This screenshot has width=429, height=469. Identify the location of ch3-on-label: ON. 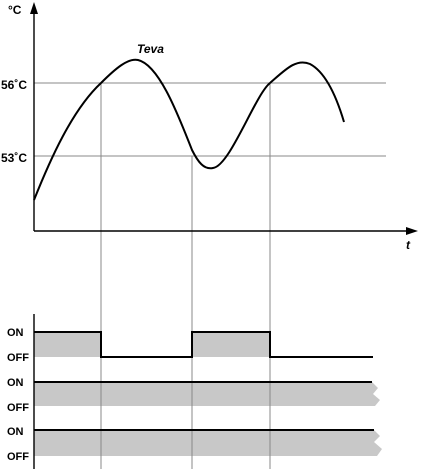
(15, 432).